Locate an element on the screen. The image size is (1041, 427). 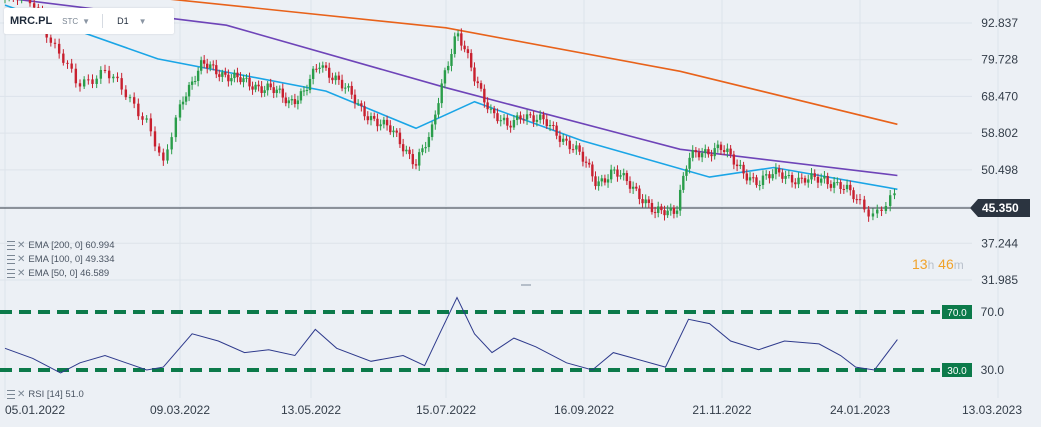
symbol-bar: MRC.PL STC ▼ D1 ▼ is located at coordinates (89, 21).